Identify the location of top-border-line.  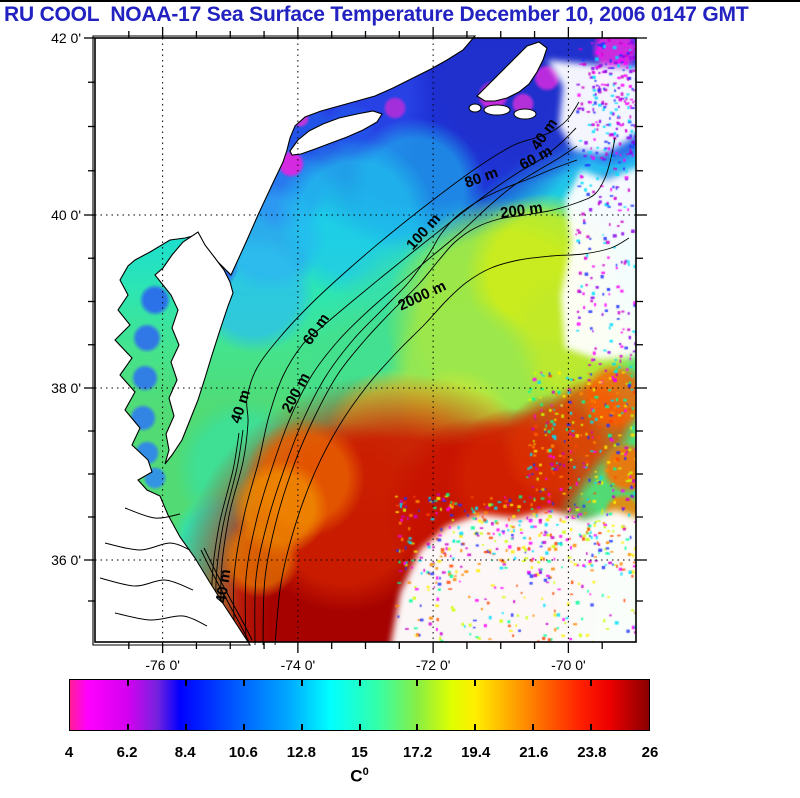
(400, 1).